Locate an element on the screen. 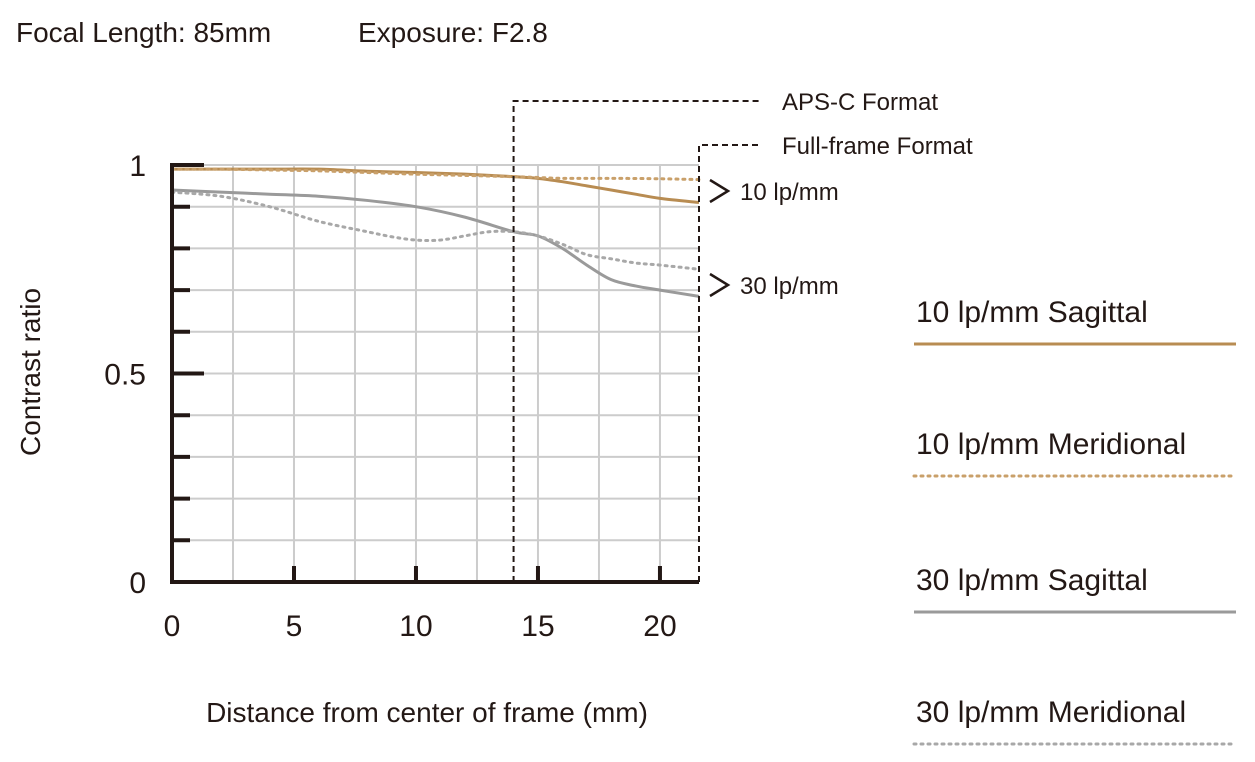 The image size is (1255, 762). series-line-10-lp-mm-meridional is located at coordinates (435, 174).